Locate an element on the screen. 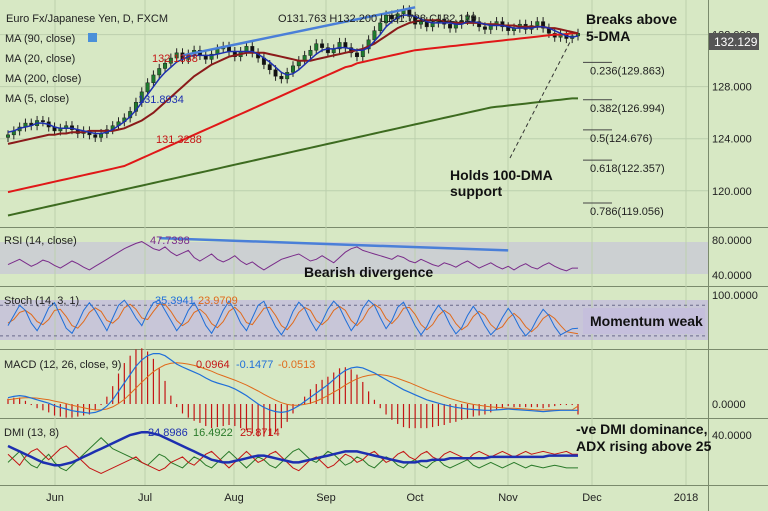 This screenshot has height=511, width=768. month-tick-label: Sep is located at coordinates (326, 498).